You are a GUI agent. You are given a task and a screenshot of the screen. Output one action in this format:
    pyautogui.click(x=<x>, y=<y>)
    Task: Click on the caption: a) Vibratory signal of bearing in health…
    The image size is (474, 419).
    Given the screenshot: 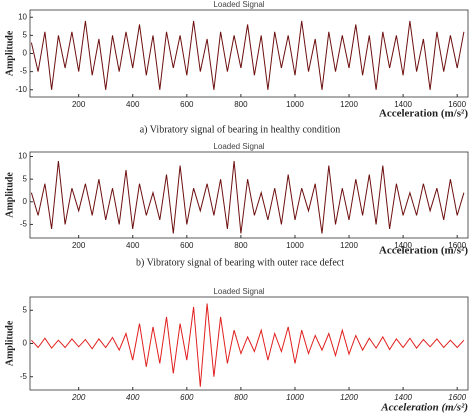 What is the action you would take?
    pyautogui.click(x=240, y=129)
    